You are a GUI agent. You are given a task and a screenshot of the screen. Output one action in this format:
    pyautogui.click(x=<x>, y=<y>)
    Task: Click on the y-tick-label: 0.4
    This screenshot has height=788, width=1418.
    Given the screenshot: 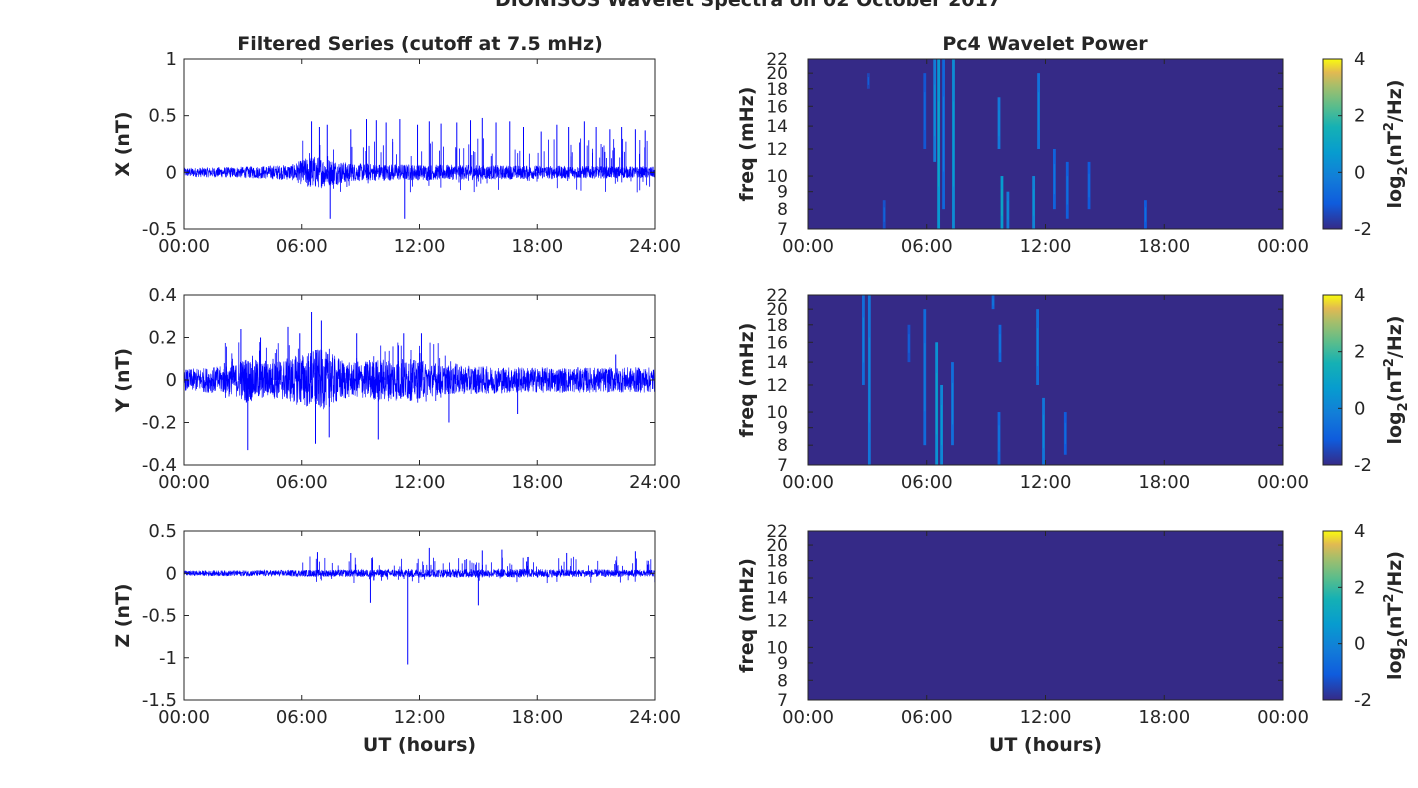 What is the action you would take?
    pyautogui.click(x=162, y=295)
    